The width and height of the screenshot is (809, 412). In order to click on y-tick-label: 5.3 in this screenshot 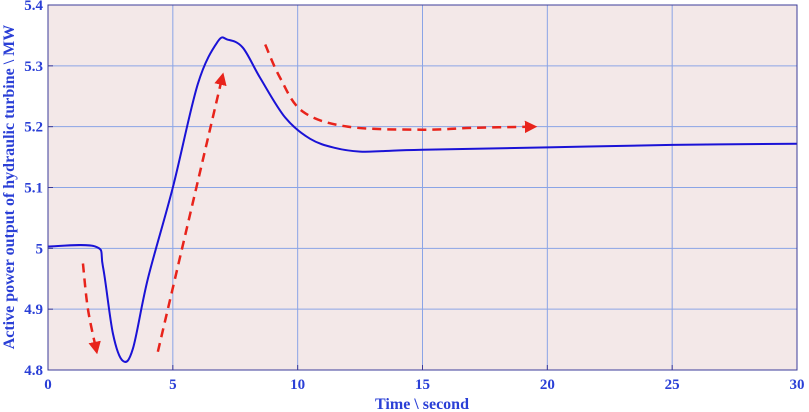, I will do `click(33, 67)`.